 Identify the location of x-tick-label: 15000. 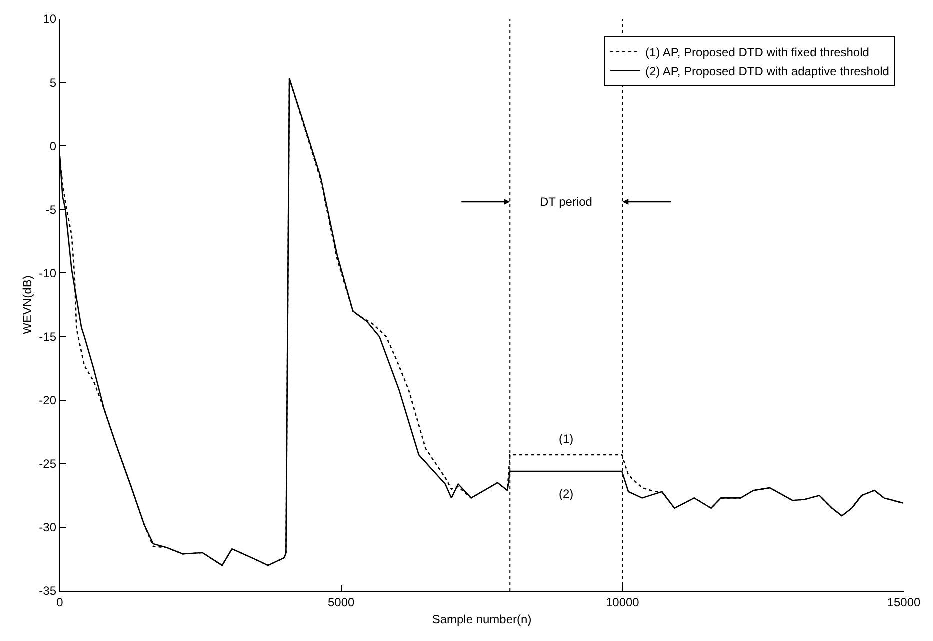
(904, 603).